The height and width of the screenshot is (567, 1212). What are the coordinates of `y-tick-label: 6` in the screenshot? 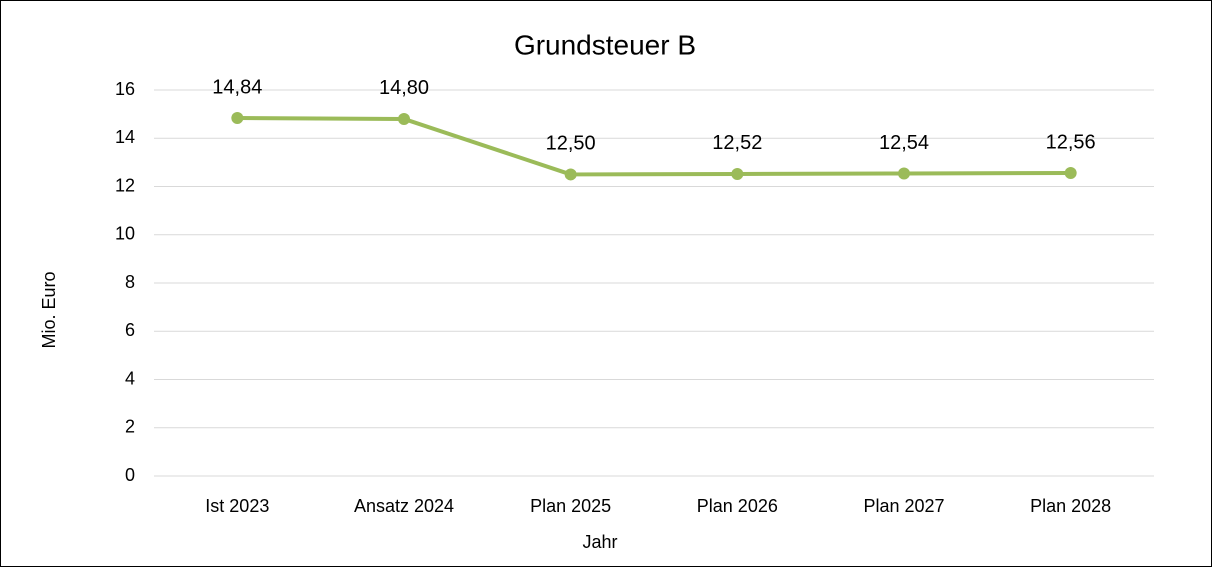 It's located at (130, 330).